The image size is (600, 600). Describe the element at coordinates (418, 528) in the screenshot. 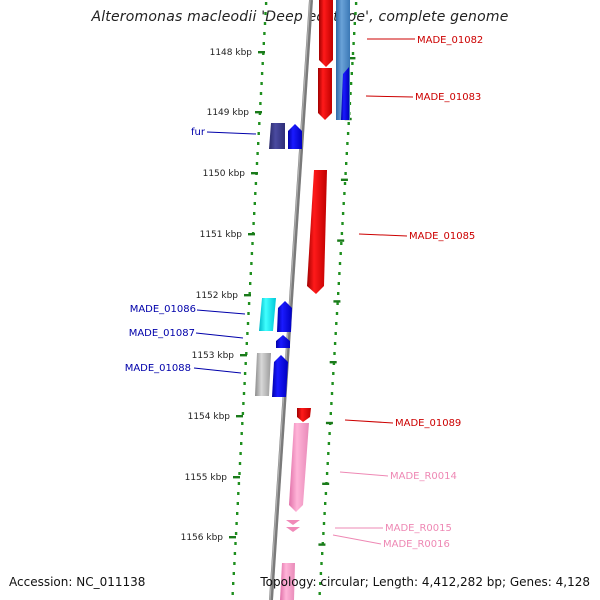

I see `label-made-r0015: MADE_R0015` at that location.